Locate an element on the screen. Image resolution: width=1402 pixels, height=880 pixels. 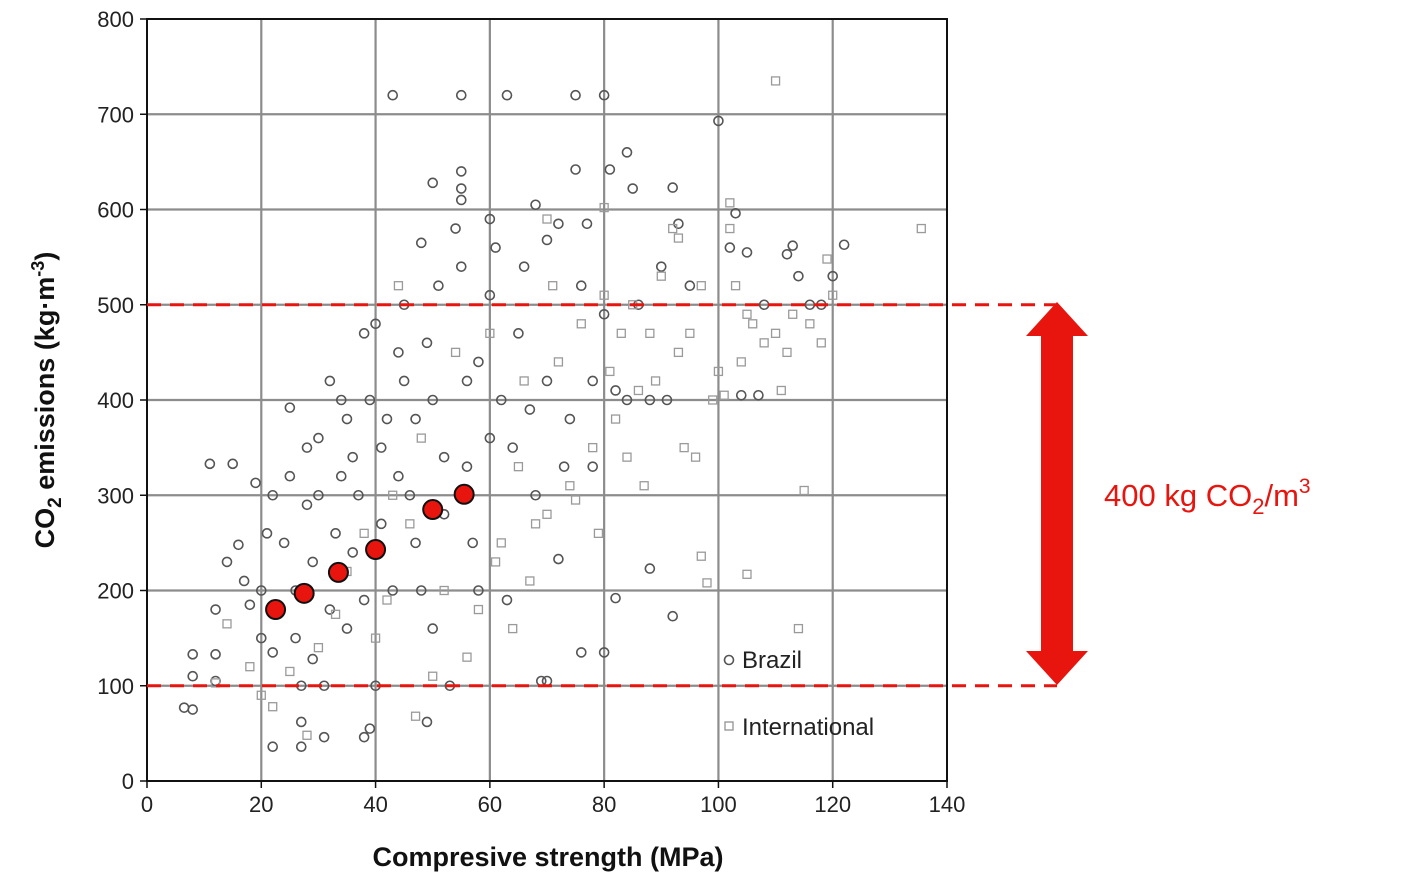
y-axis-title-sup: -3 is located at coordinates (38, 269).